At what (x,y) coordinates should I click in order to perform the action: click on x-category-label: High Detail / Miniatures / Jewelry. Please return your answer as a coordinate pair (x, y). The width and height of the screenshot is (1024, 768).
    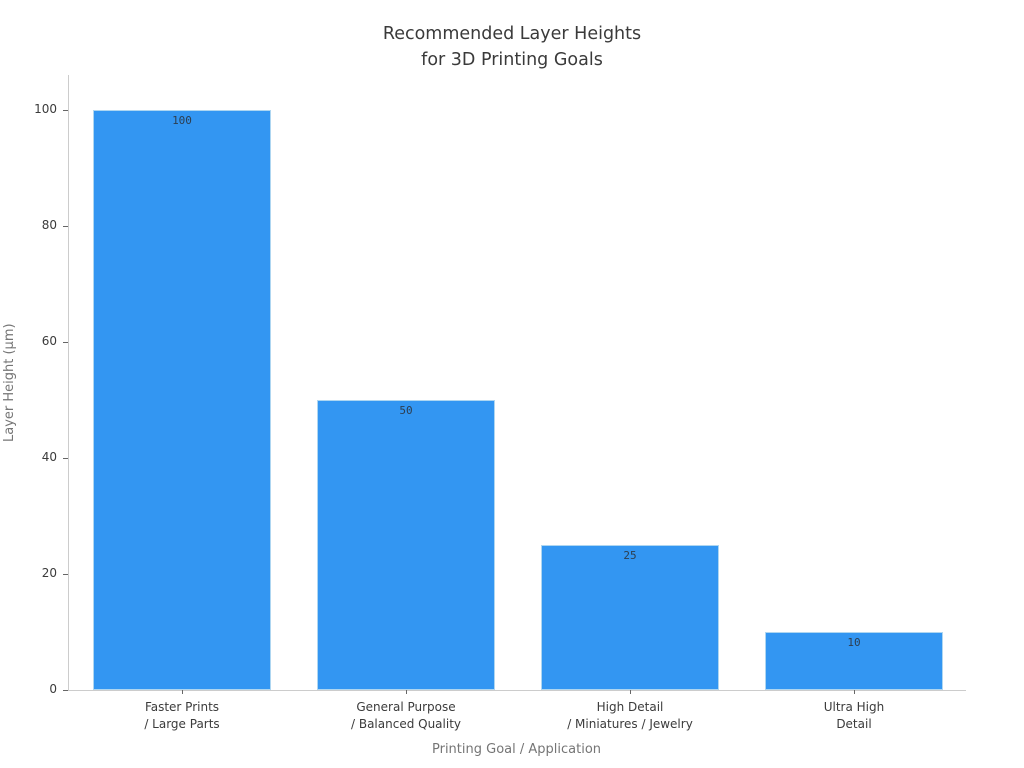
    Looking at the image, I should click on (630, 715).